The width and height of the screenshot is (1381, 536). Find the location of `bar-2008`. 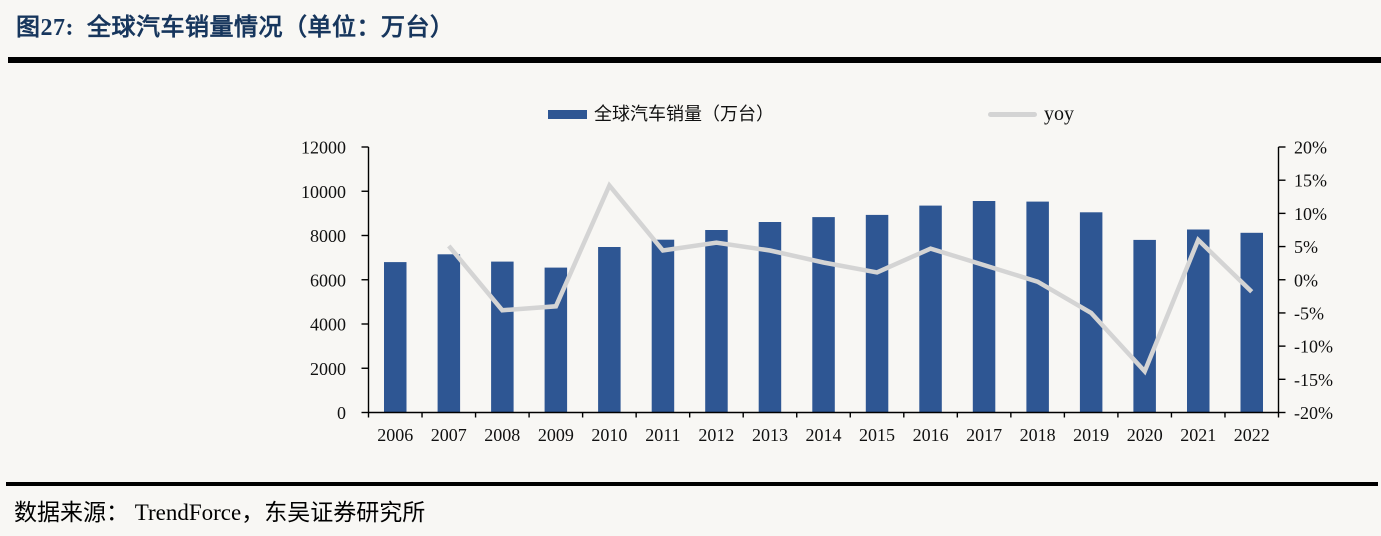

bar-2008 is located at coordinates (502, 337).